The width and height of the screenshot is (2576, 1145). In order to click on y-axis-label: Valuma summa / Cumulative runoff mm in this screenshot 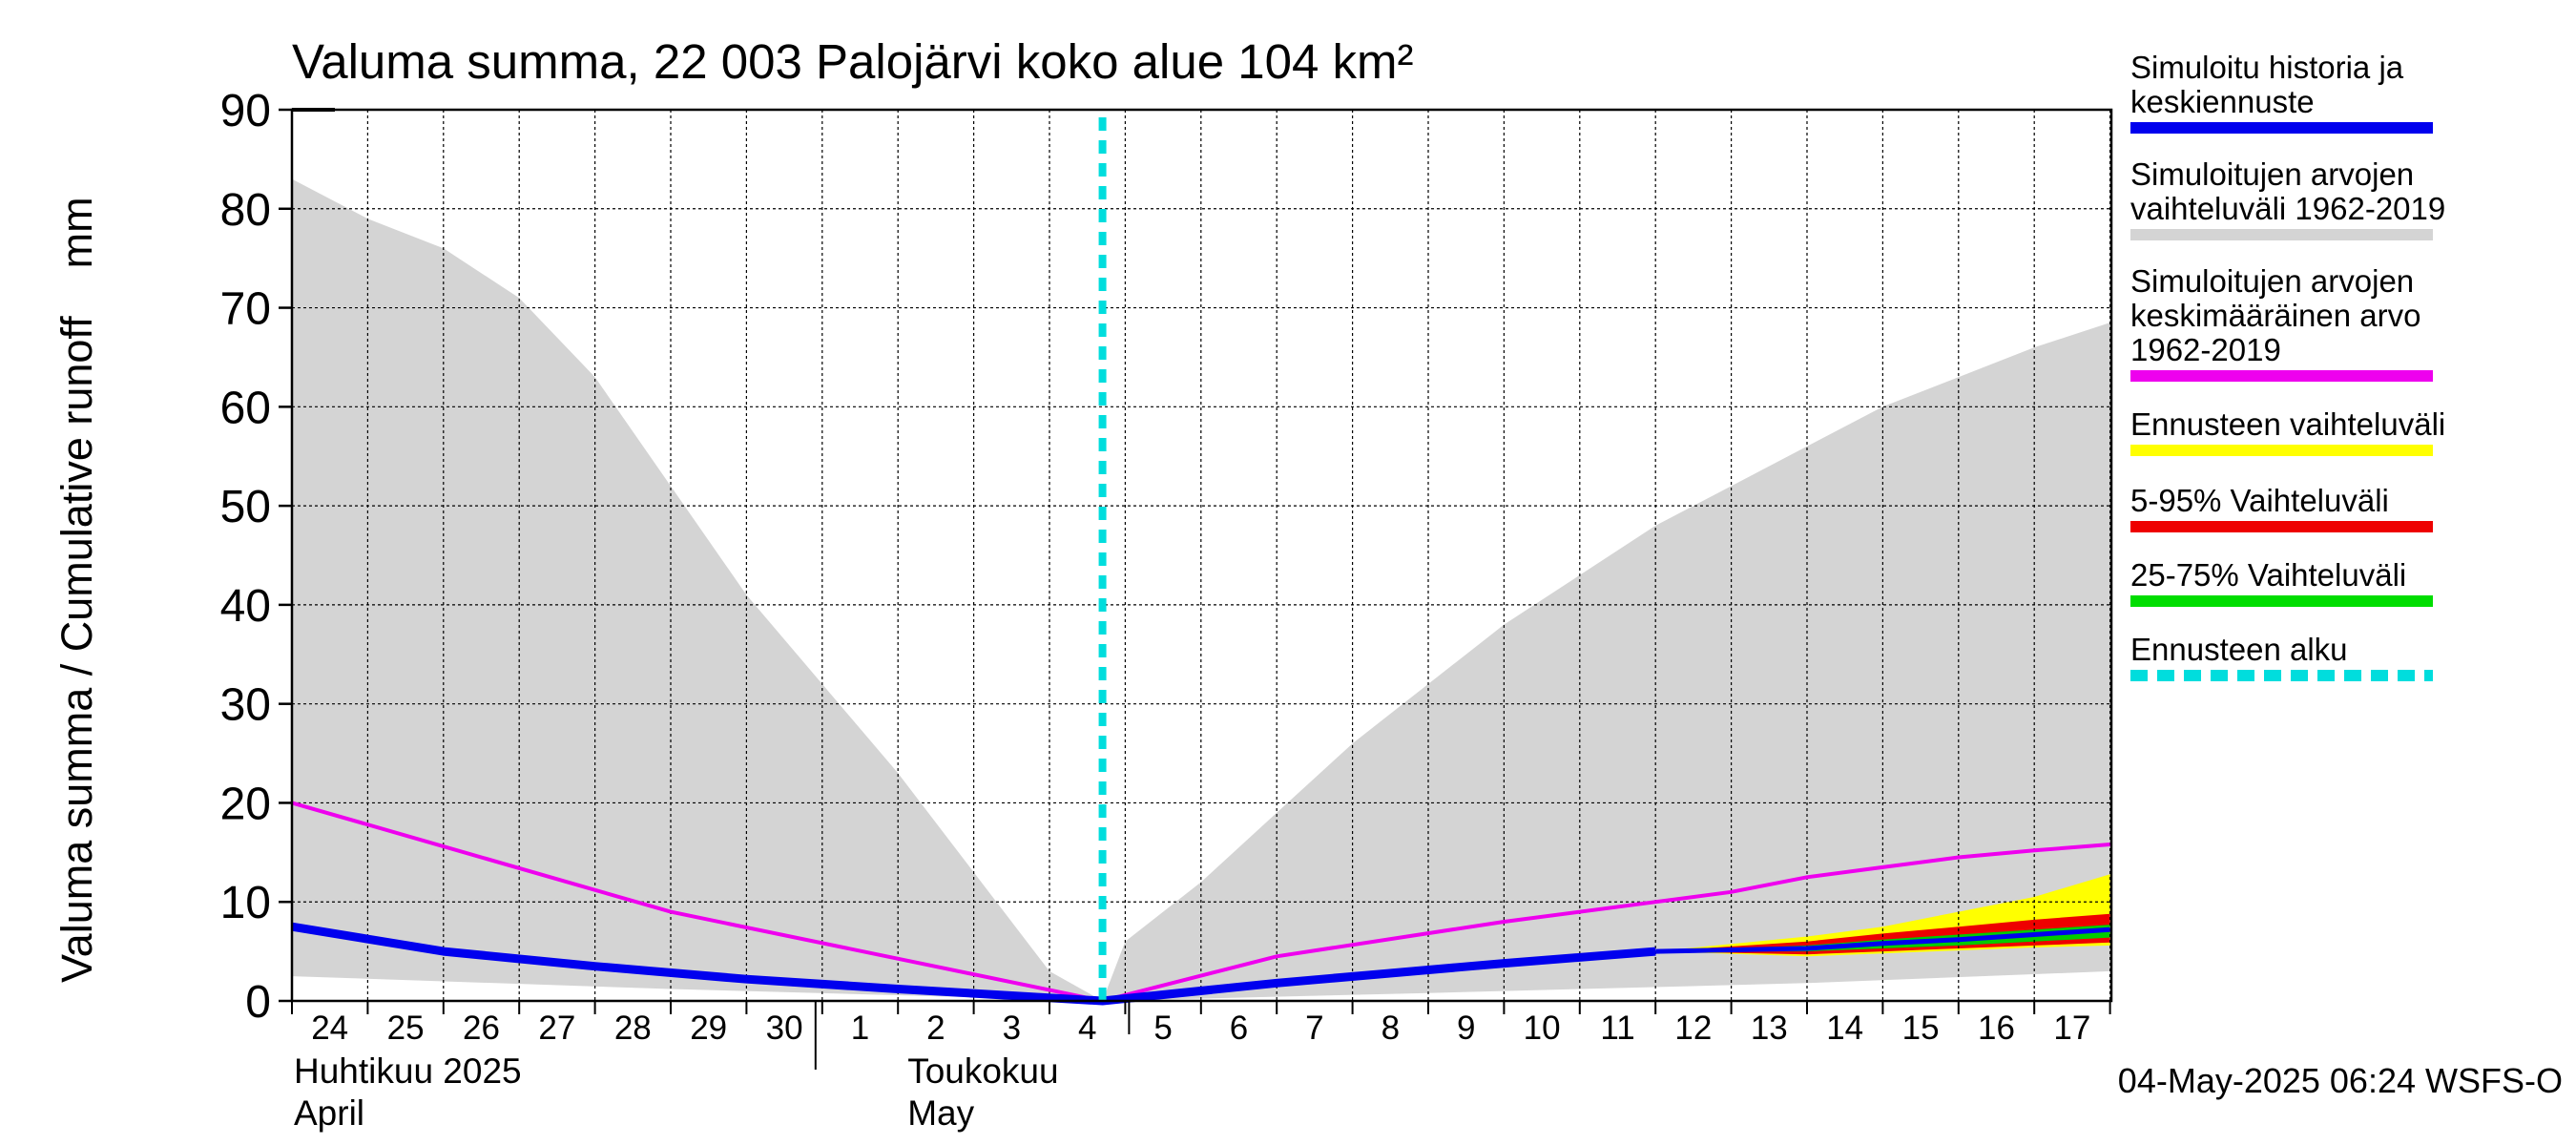, I will do `click(76, 590)`.